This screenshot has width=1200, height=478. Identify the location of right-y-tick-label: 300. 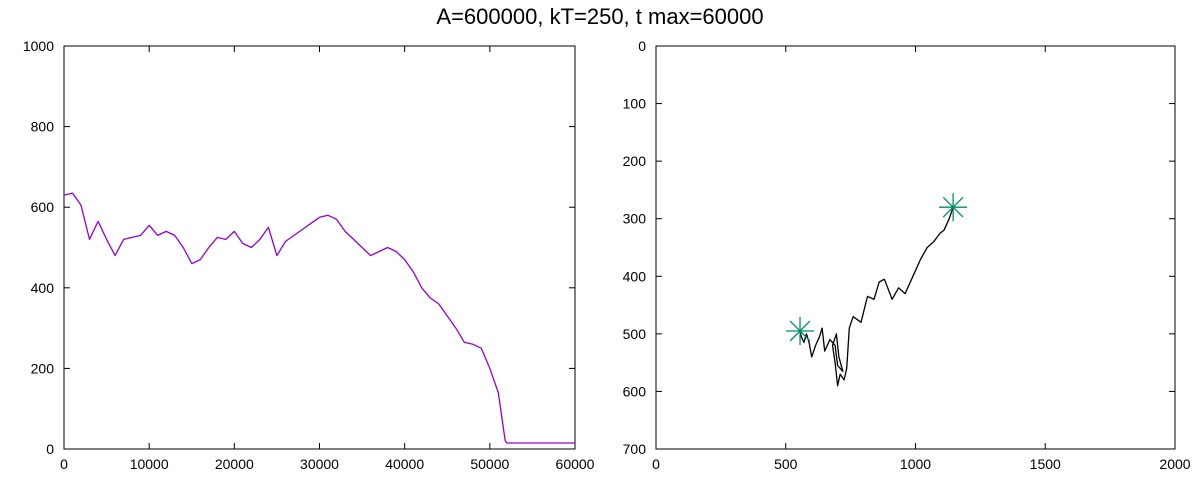
(635, 219).